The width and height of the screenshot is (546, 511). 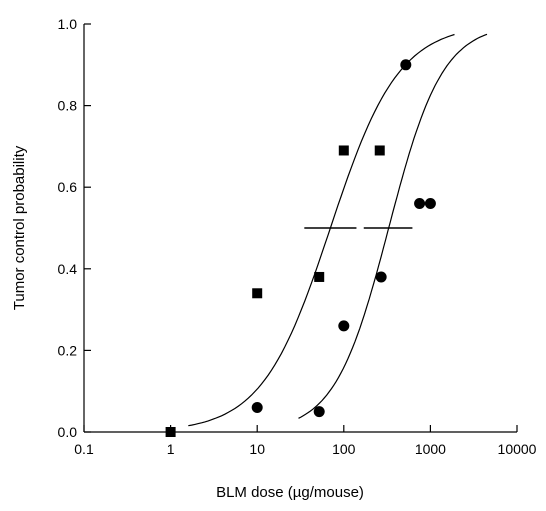 I want to click on x-tick-label: 10, so click(x=257, y=449).